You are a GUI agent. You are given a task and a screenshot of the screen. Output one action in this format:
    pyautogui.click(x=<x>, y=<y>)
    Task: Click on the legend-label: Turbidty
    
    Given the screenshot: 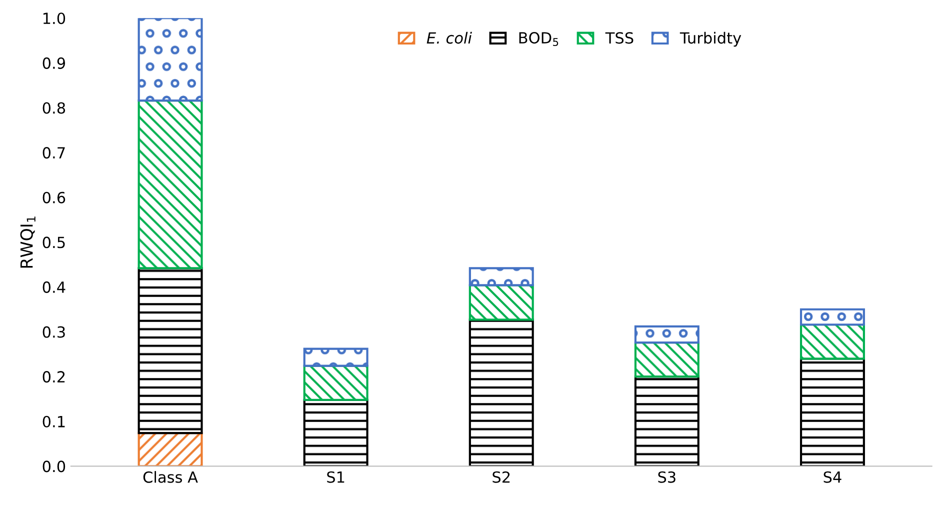 What is the action you would take?
    pyautogui.click(x=711, y=39)
    